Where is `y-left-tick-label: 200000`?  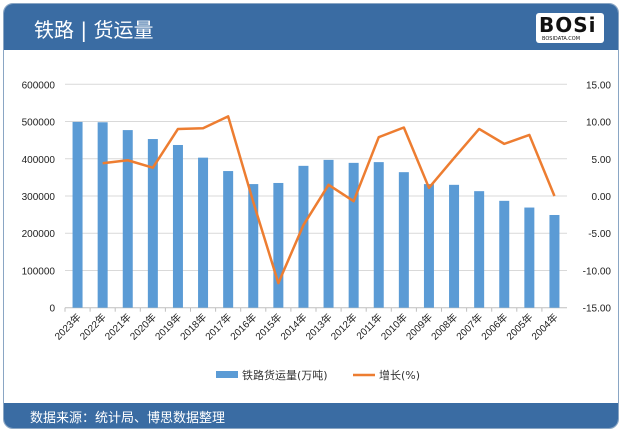
y-left-tick-label: 200000 is located at coordinates (39, 234).